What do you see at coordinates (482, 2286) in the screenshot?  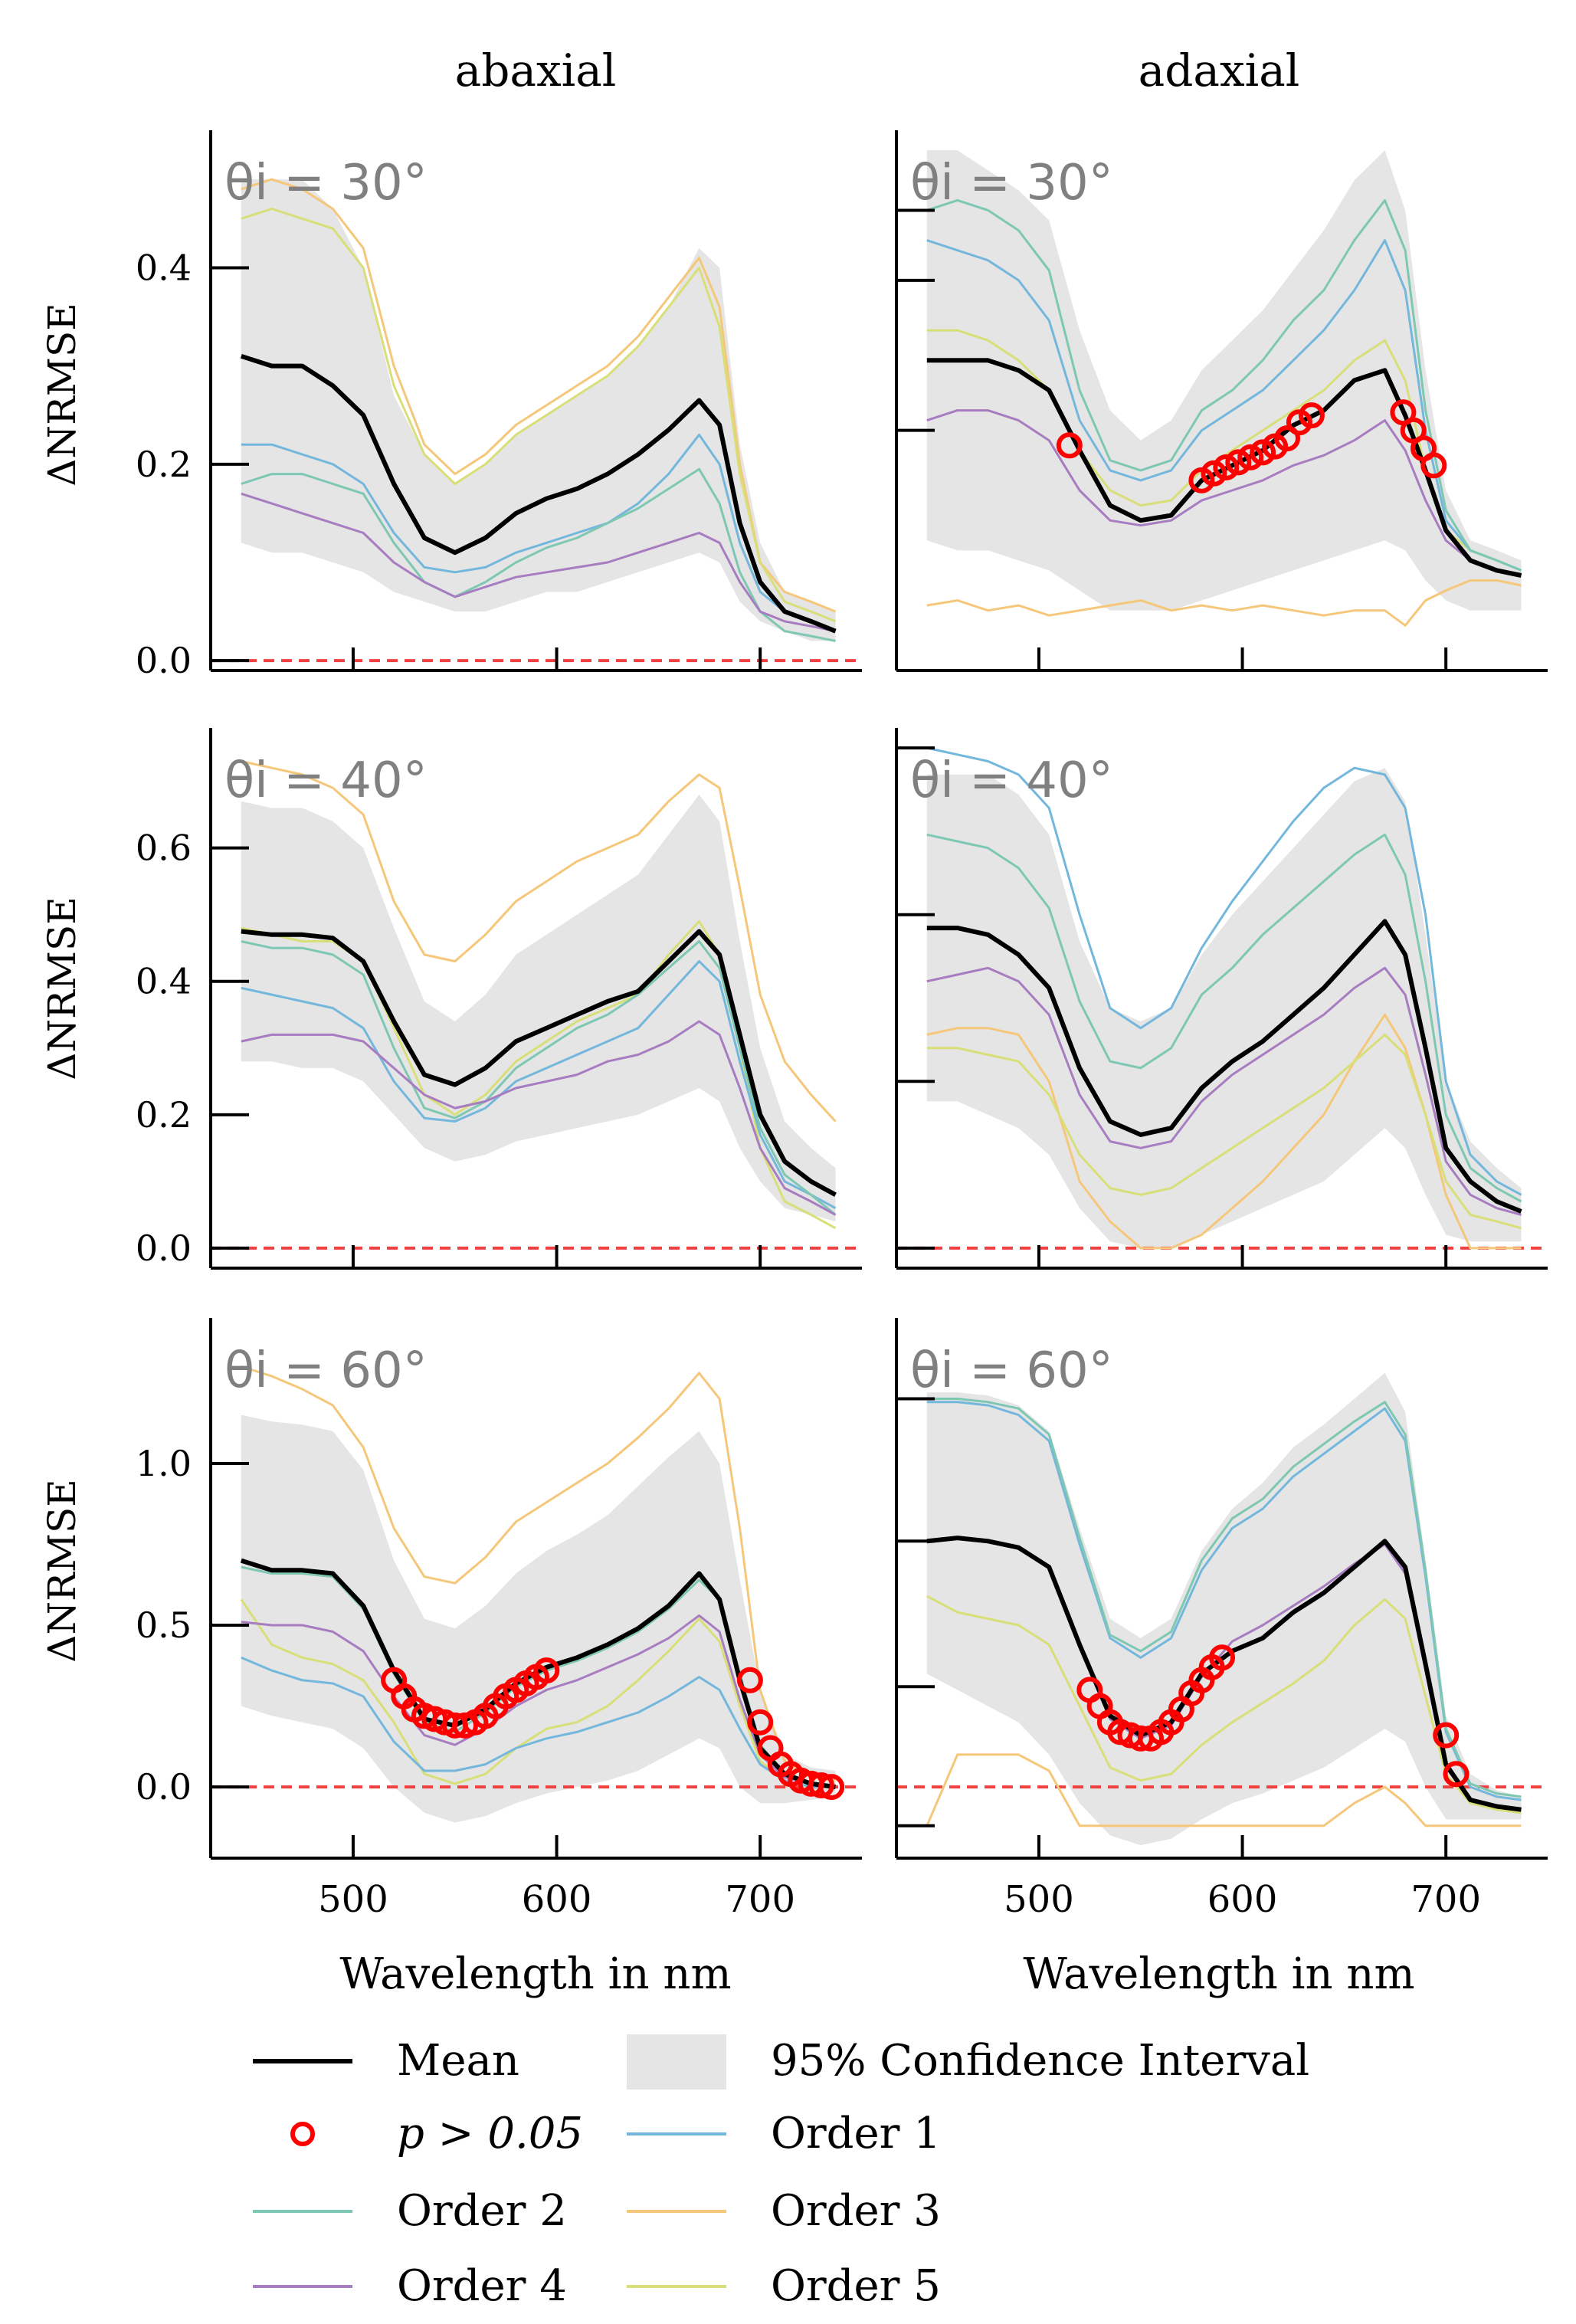 I see `legend-order4-label: Order 4` at bounding box center [482, 2286].